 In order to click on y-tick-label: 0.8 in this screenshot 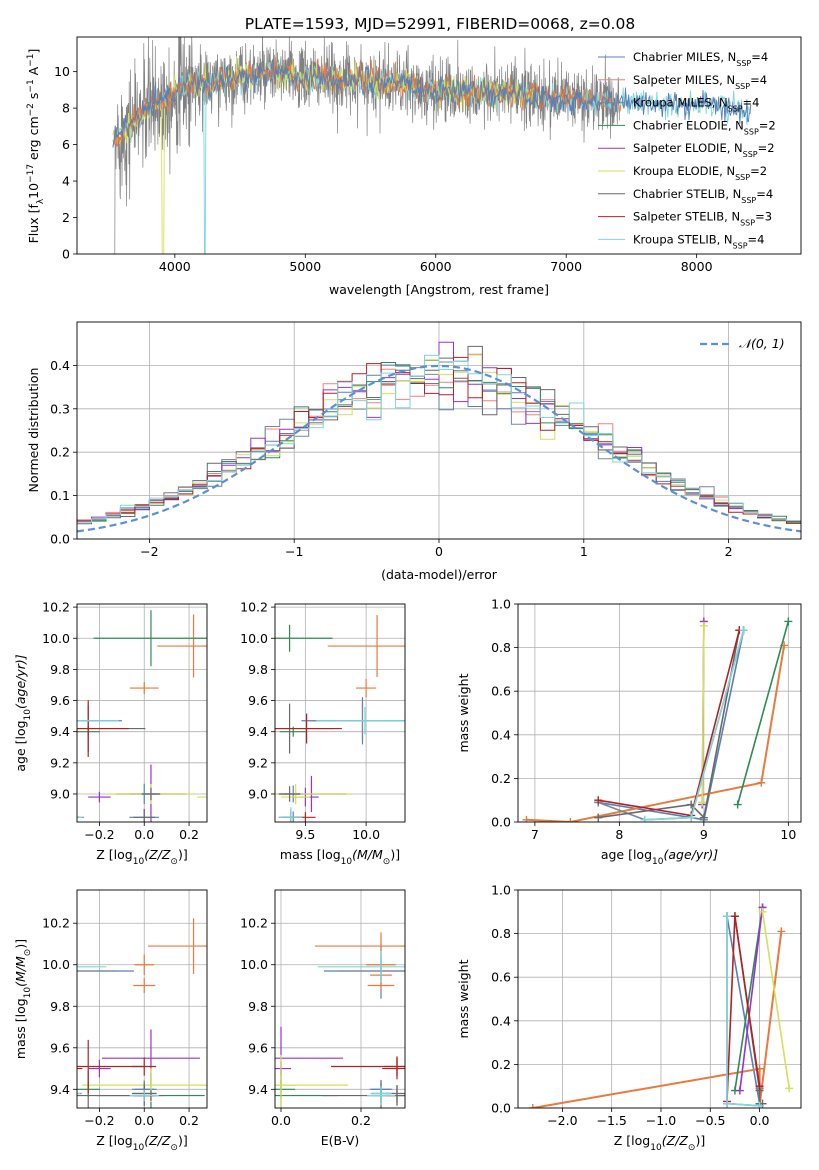, I will do `click(501, 933)`.